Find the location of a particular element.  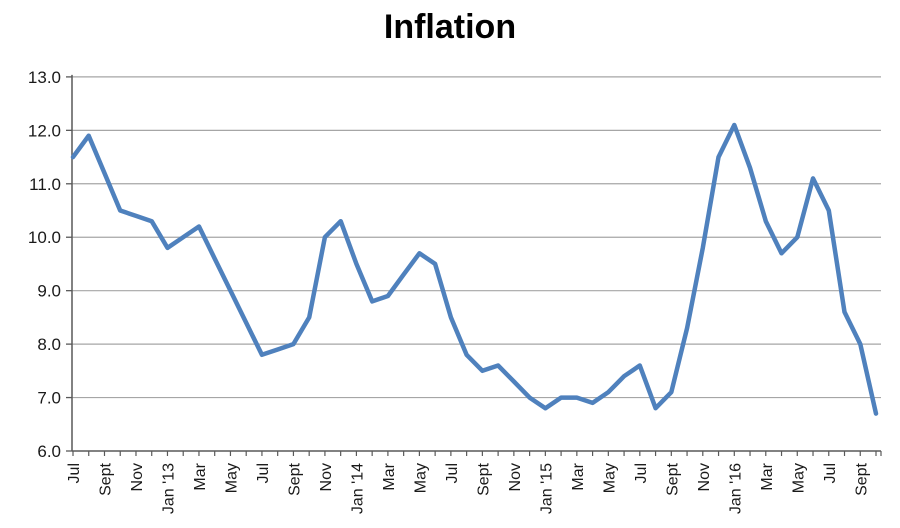

x-tick-label: Jan '15 is located at coordinates (546, 488).